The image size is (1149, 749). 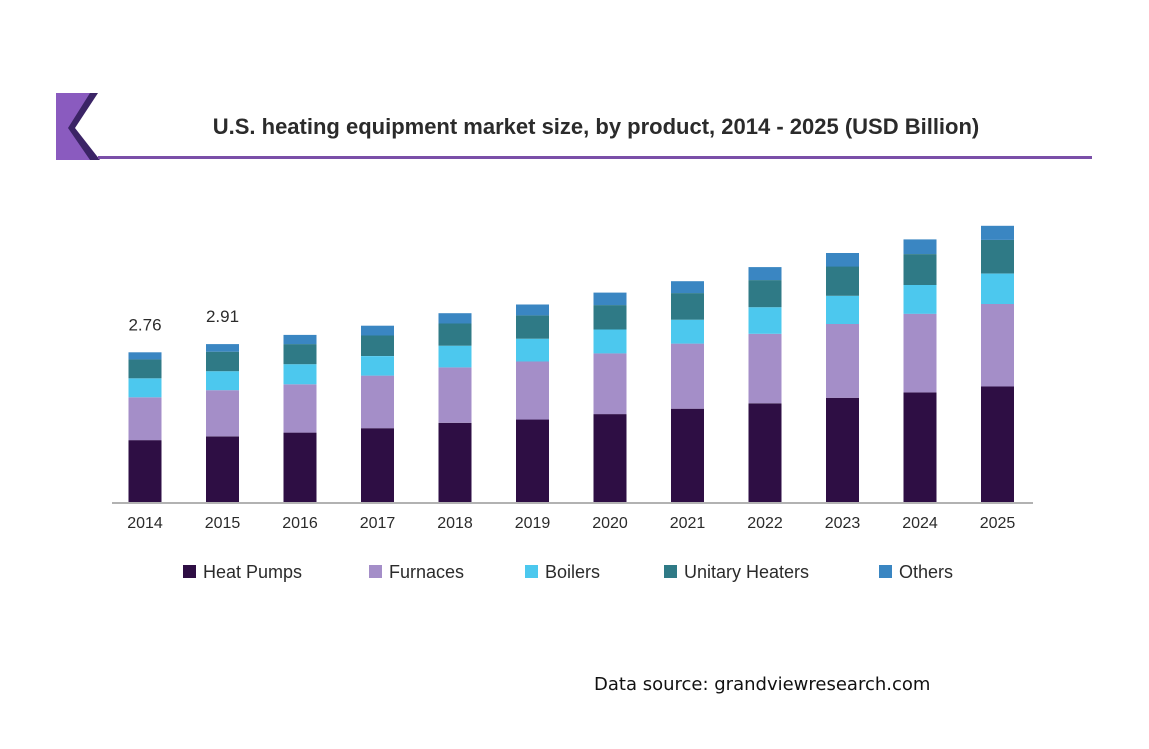 What do you see at coordinates (300, 467) in the screenshot?
I see `bar-2016-heat-pumps` at bounding box center [300, 467].